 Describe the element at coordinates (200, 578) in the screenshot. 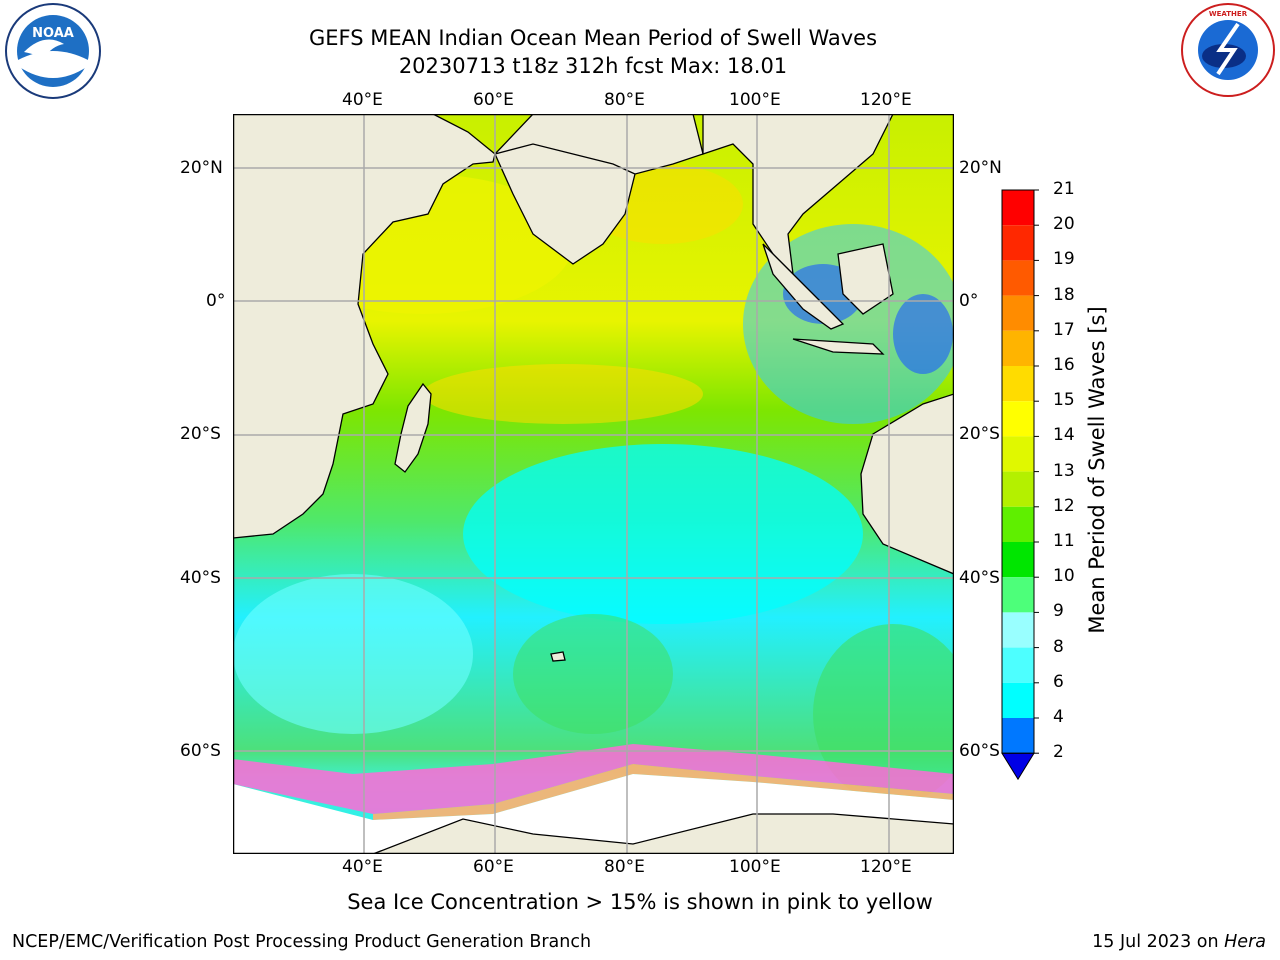

I see `lat-label-left: 40°S` at that location.